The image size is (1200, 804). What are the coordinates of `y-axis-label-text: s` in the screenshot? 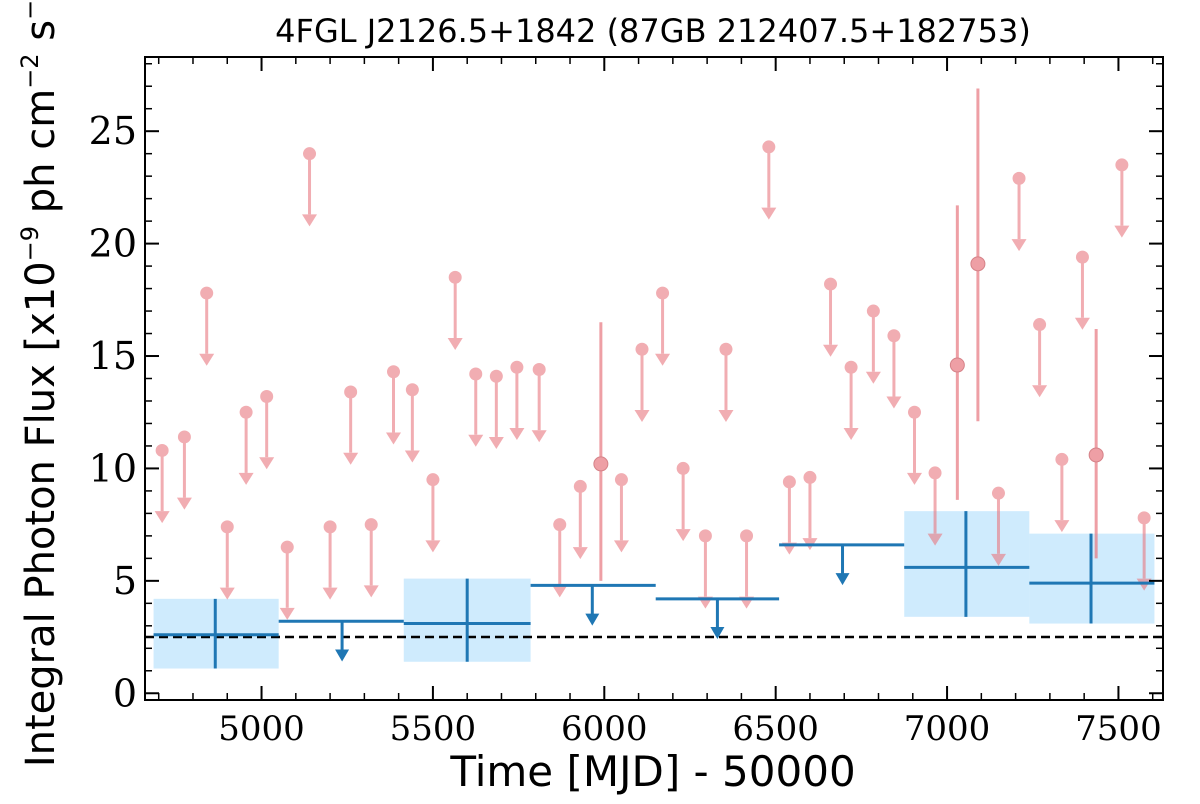 It's located at (41, 37).